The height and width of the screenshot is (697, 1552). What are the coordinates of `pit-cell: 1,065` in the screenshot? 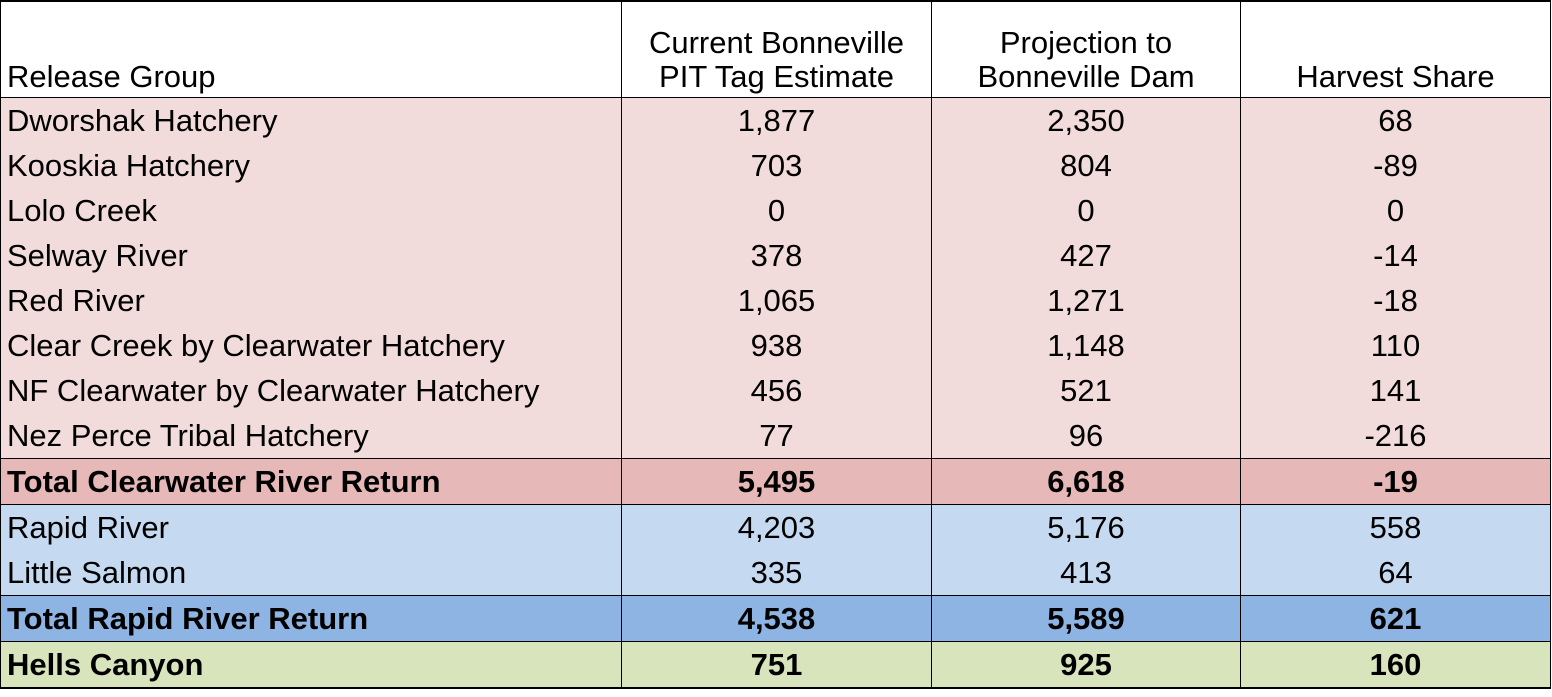 It's located at (776, 300).